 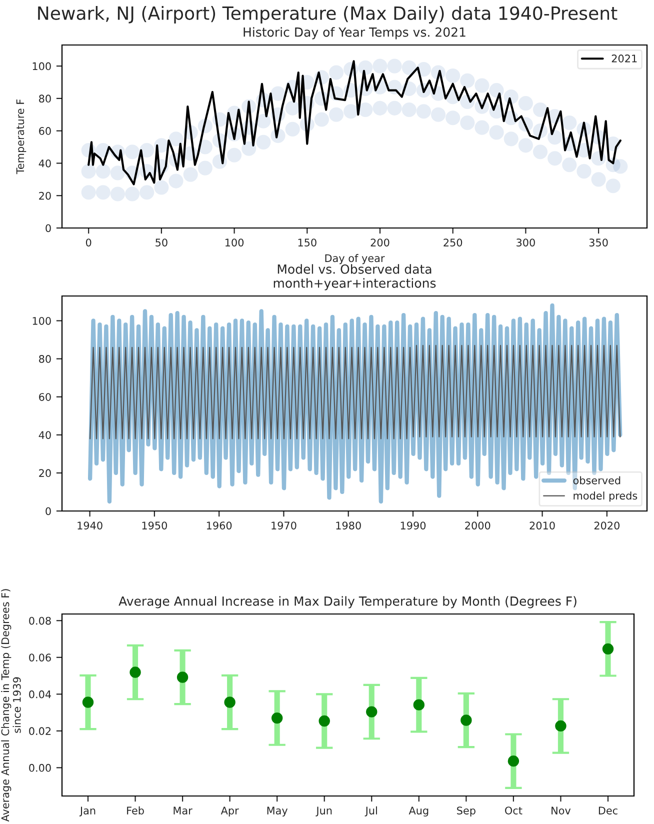 What do you see at coordinates (40, 731) in the screenshot?
I see `y-tick-label: 0.02` at bounding box center [40, 731].